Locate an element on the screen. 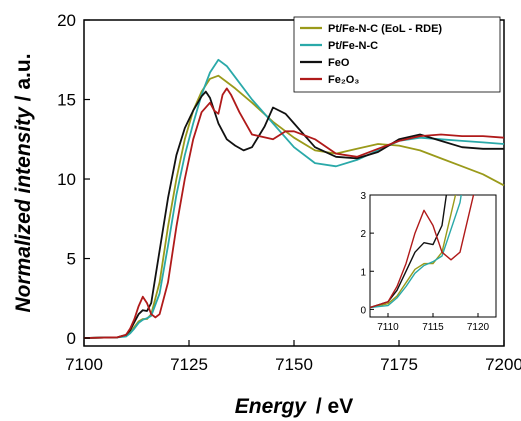 This screenshot has height=421, width=521. x-axis-title: Energy / eV is located at coordinates (294, 406).